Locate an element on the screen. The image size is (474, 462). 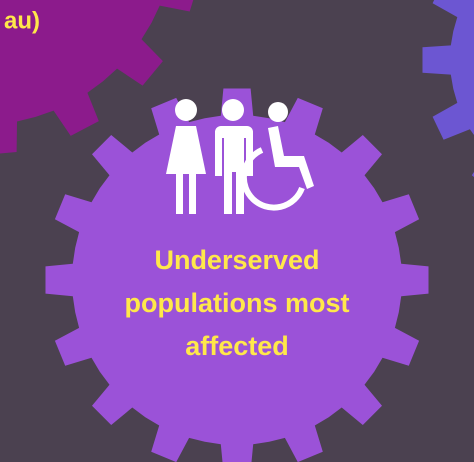
center-line: affected is located at coordinates (237, 346).